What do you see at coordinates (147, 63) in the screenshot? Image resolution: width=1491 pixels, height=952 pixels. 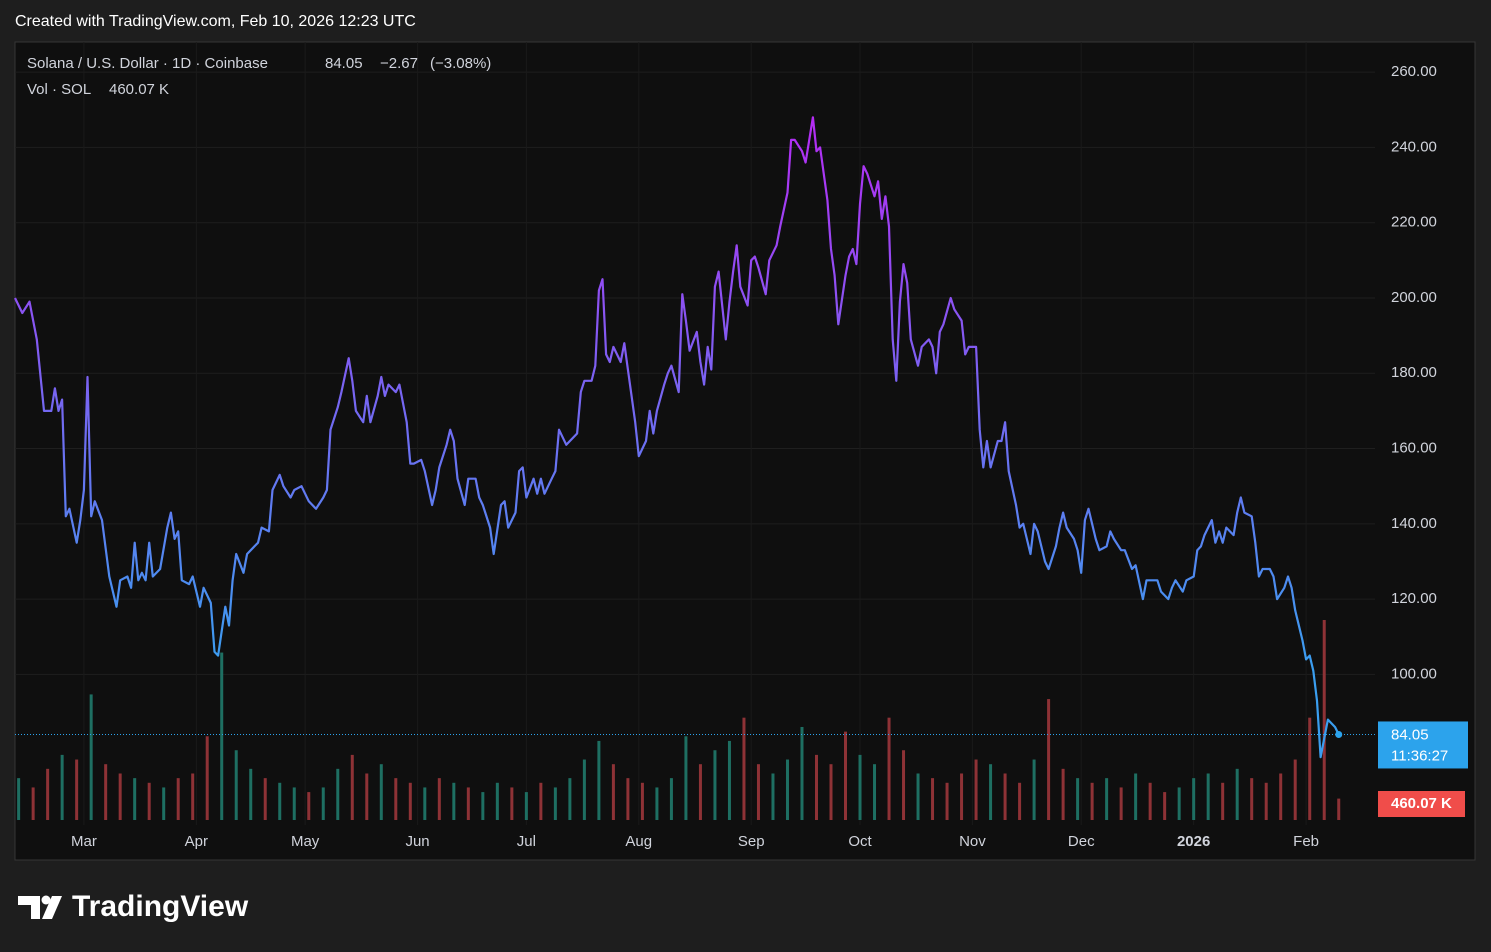 I see `symbol-title: Solana / U.S. Dollar · 1D · Coinbase` at bounding box center [147, 63].